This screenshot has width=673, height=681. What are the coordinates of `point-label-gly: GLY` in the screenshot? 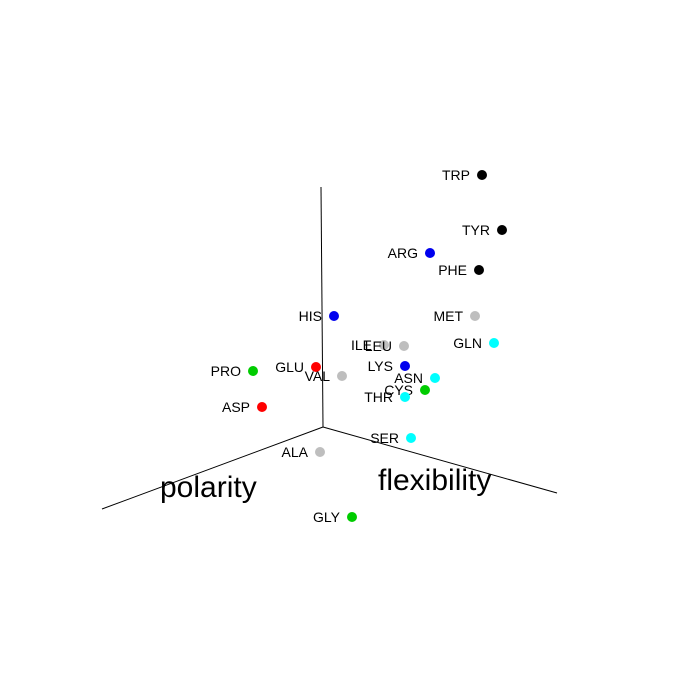 It's located at (327, 517).